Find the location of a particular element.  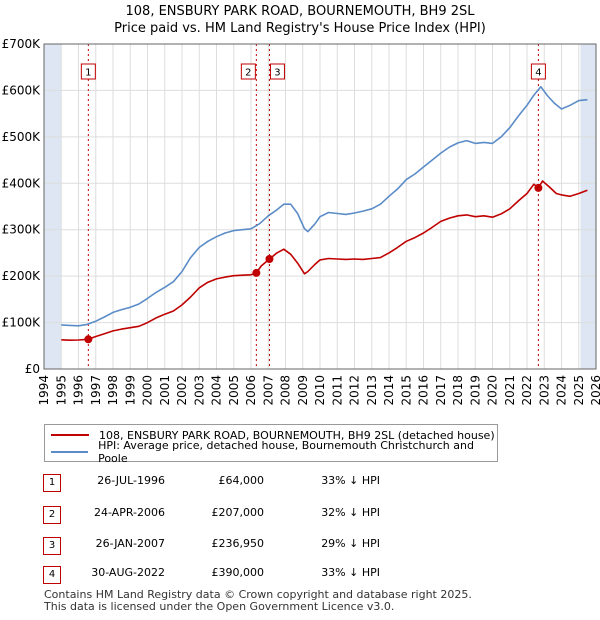

y-tick-label: £500K is located at coordinates (22, 137).